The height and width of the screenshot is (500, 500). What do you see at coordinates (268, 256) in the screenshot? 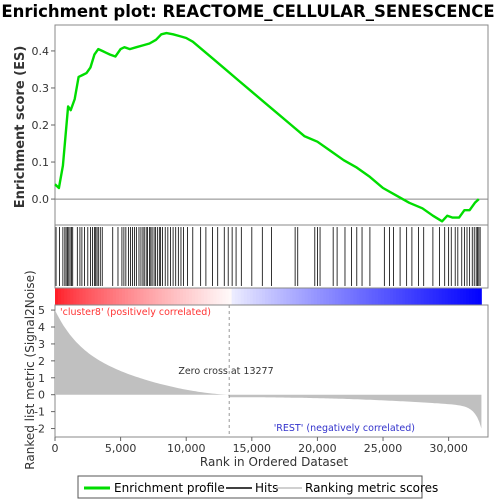
I see `hit-lines` at bounding box center [268, 256].